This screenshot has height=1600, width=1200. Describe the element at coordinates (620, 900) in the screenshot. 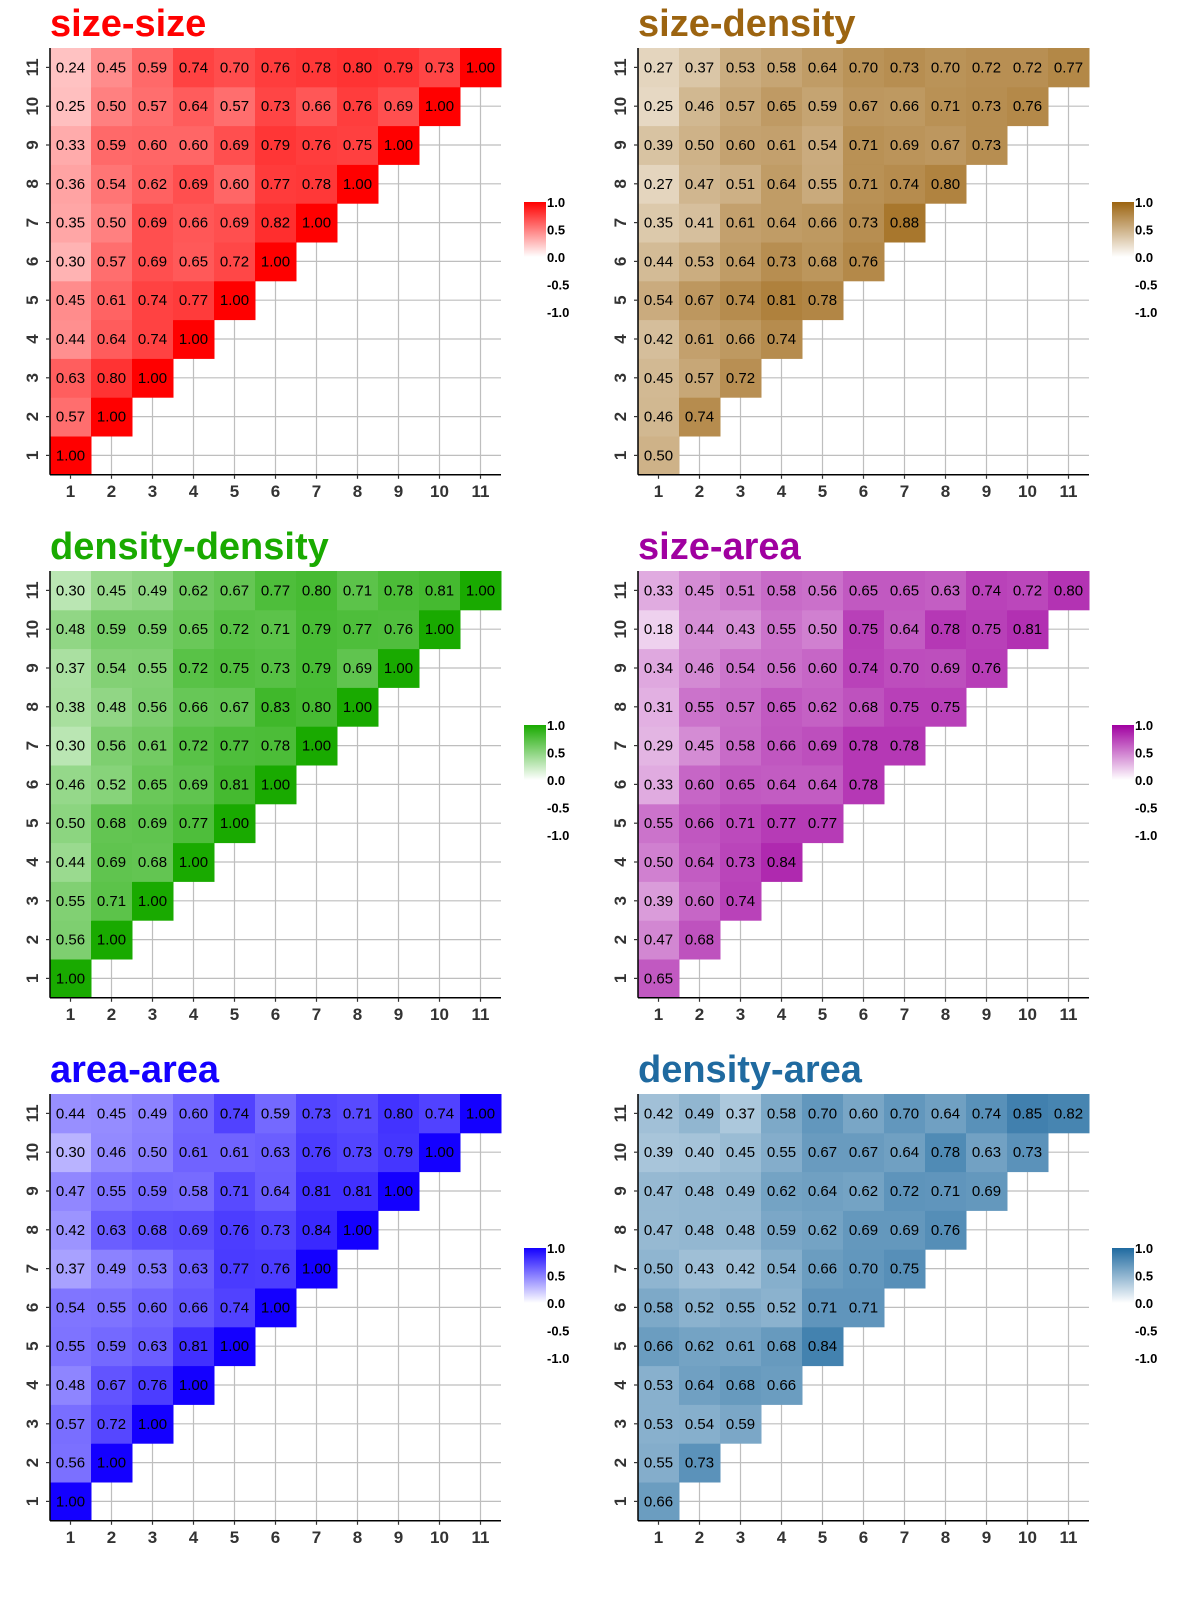

I see `y-tick-label: 3` at that location.